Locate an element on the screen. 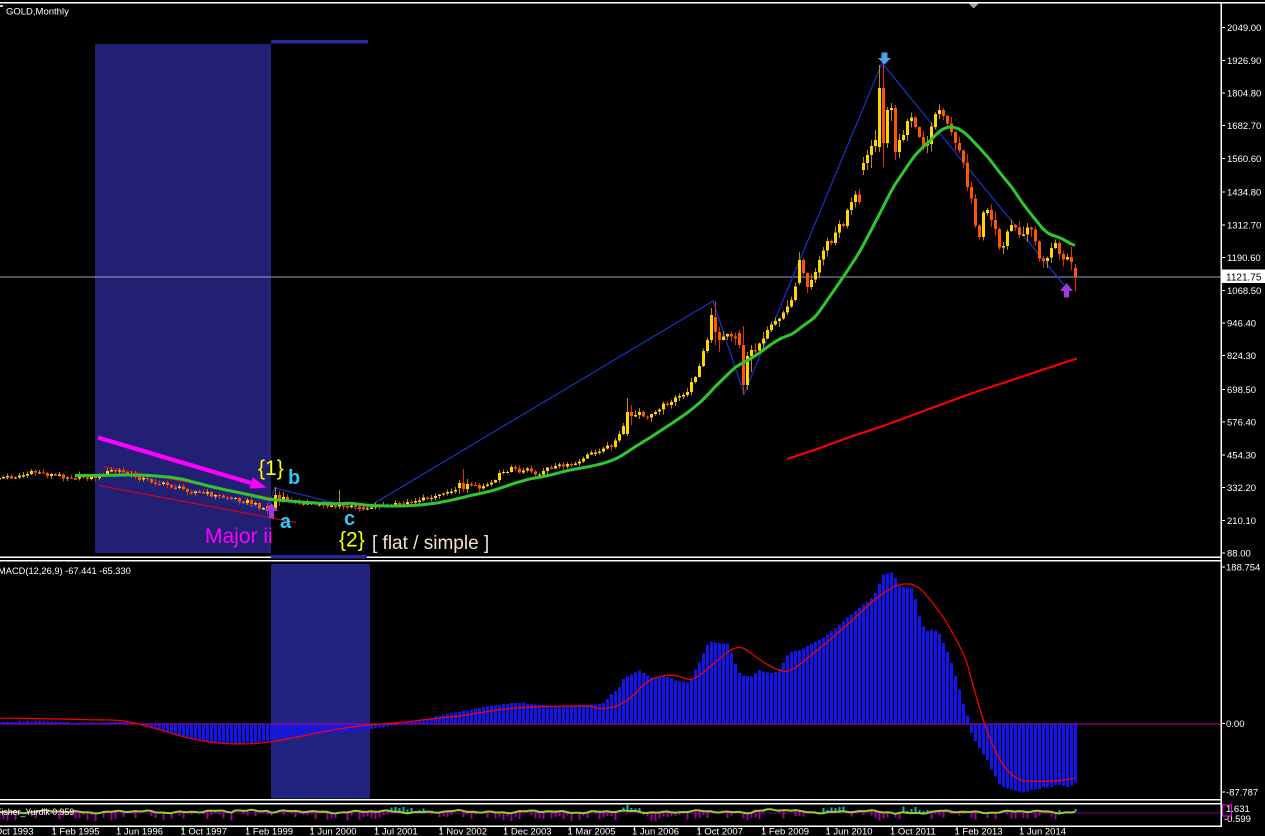 Image resolution: width=1265 pixels, height=836 pixels. svg-text: 1121.75 is located at coordinates (1244, 278).